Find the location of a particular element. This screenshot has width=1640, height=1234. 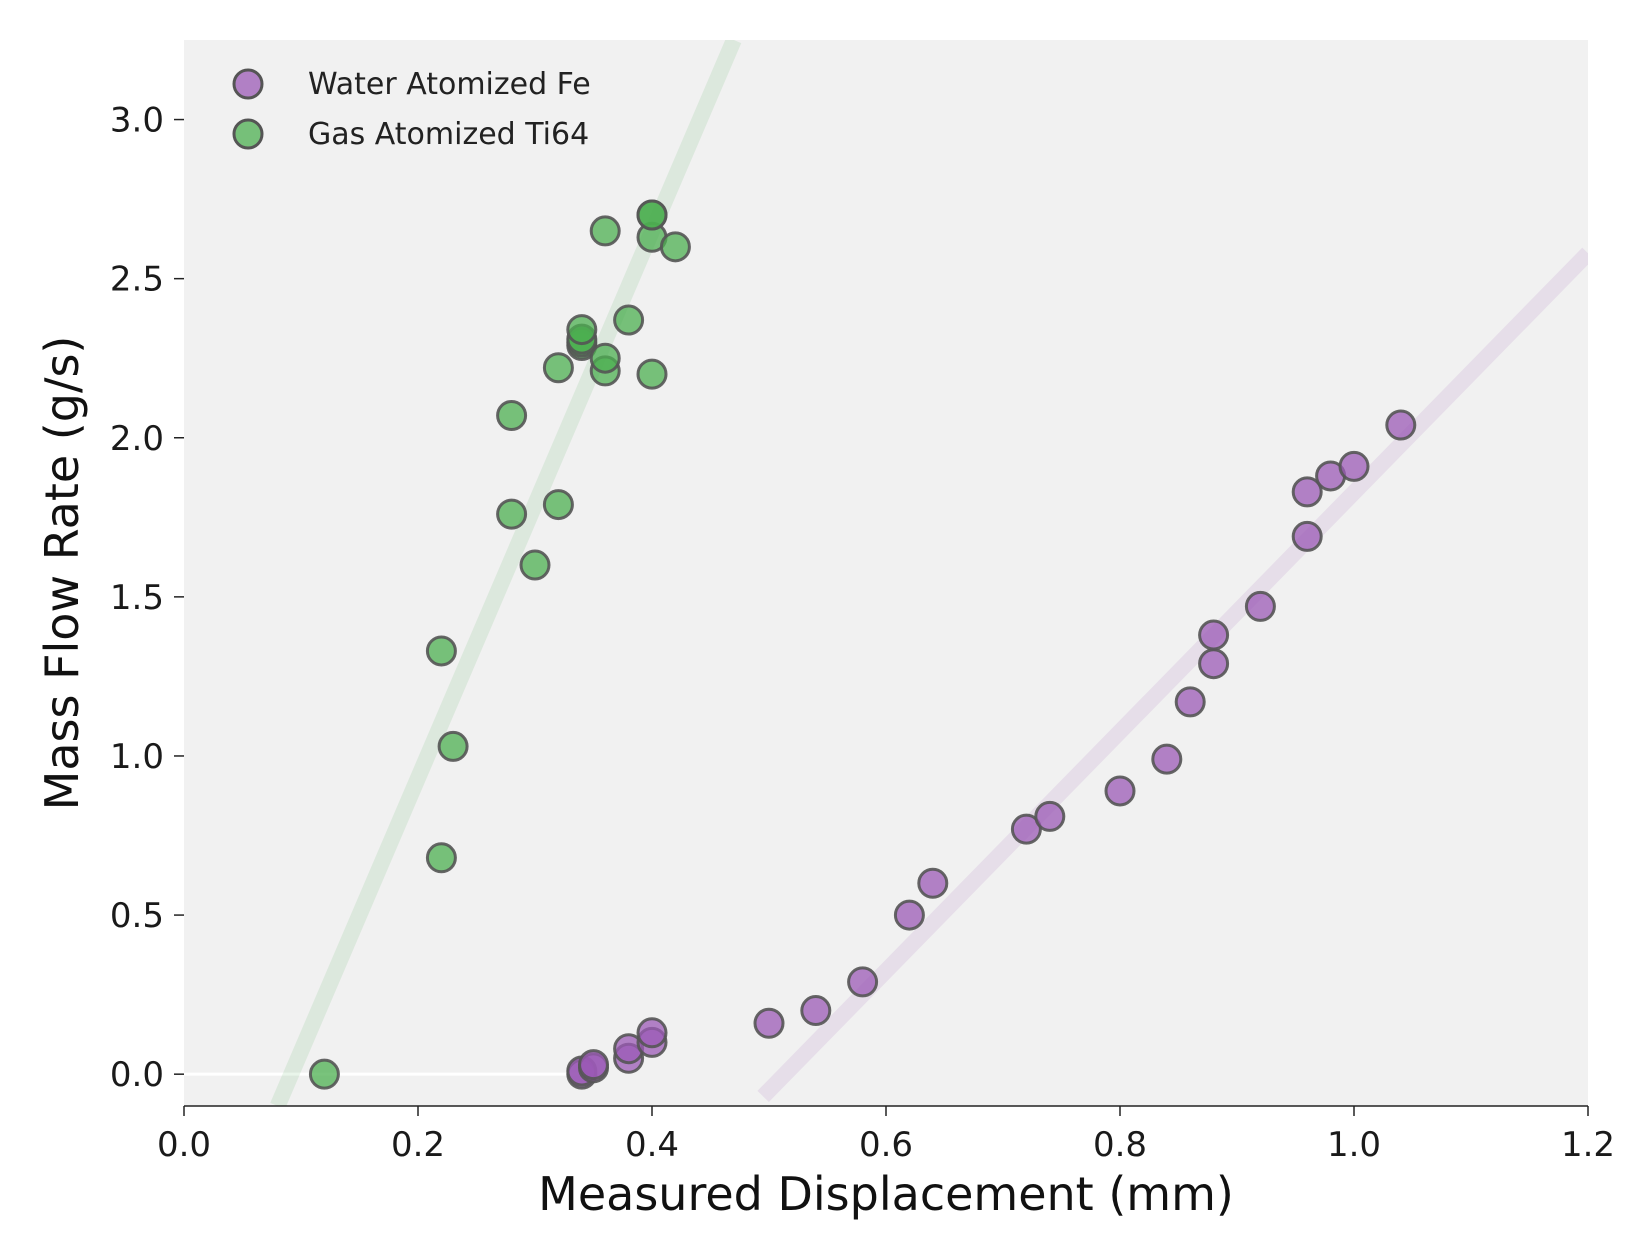

x-axis: 0.0 0.2 0.4 0.6 0.8 1.0 1.2 is located at coordinates (886, 1135).